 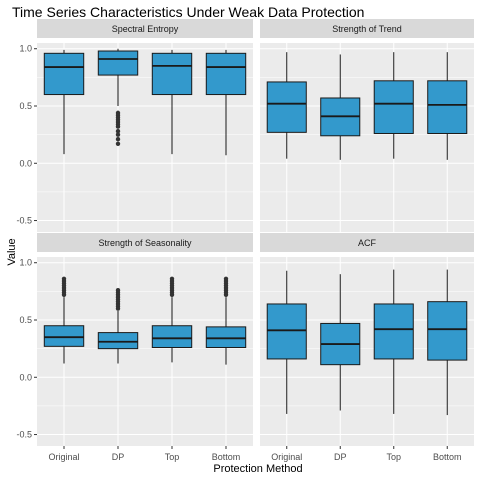 I want to click on facet-strip-label: Strength of Seasonality, so click(x=145, y=243).